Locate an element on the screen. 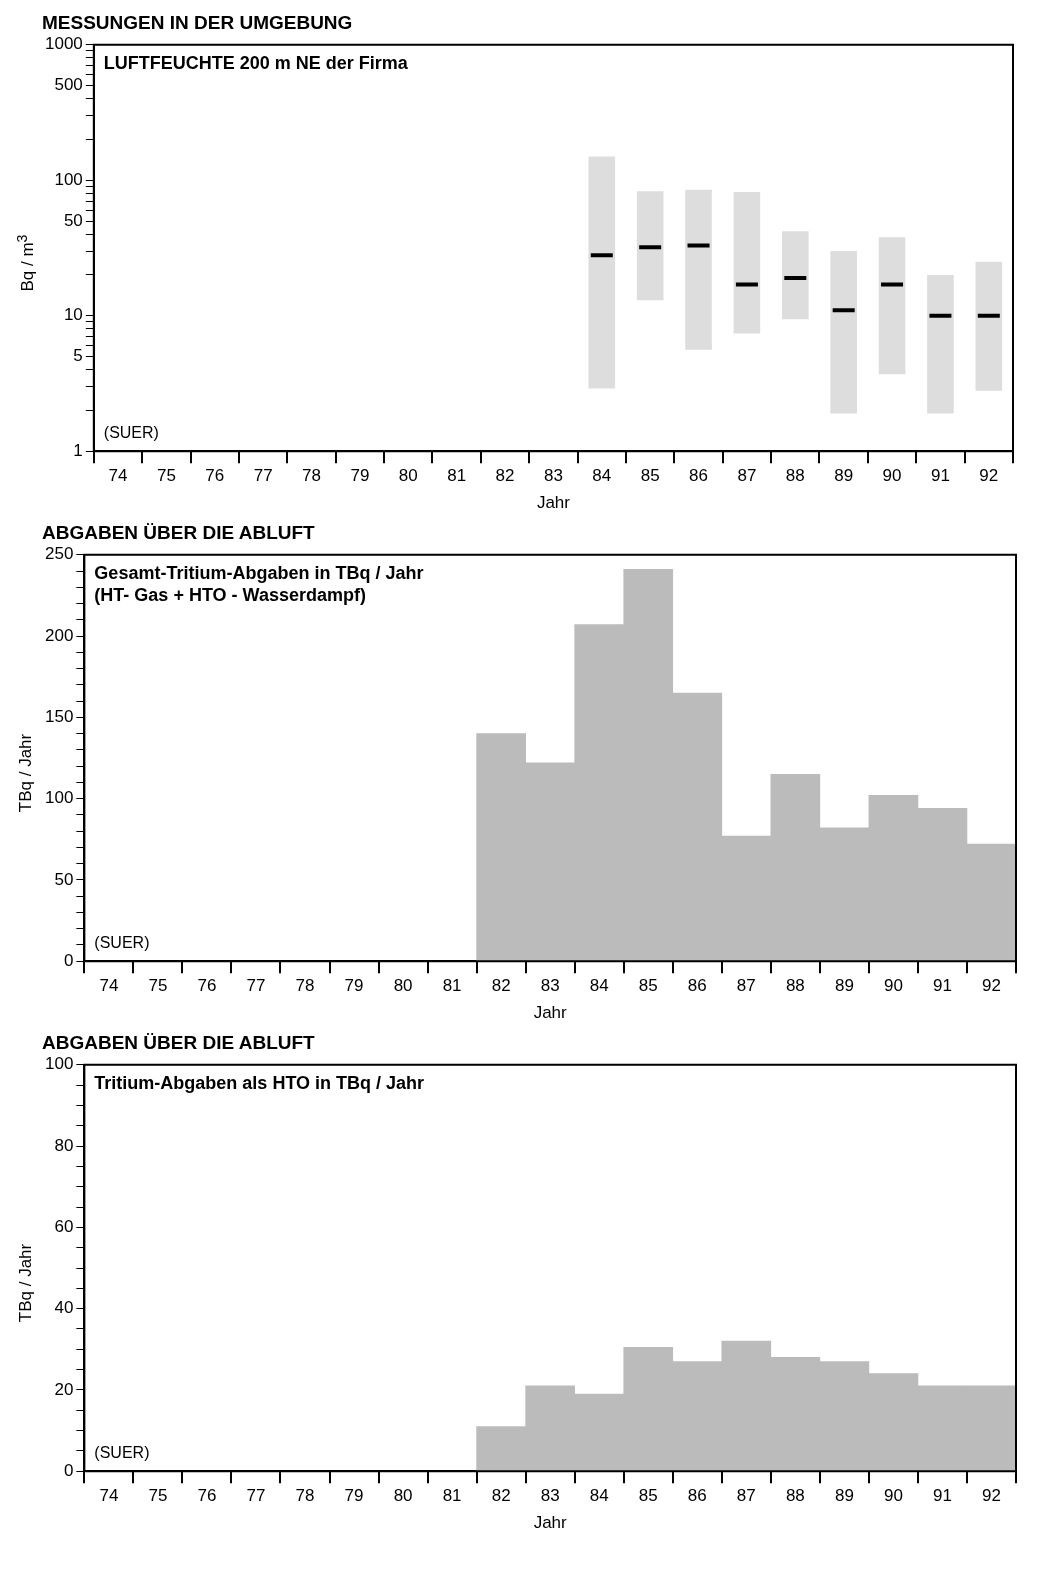 The image size is (1042, 1573). y-tick-label: 500 is located at coordinates (68, 85).